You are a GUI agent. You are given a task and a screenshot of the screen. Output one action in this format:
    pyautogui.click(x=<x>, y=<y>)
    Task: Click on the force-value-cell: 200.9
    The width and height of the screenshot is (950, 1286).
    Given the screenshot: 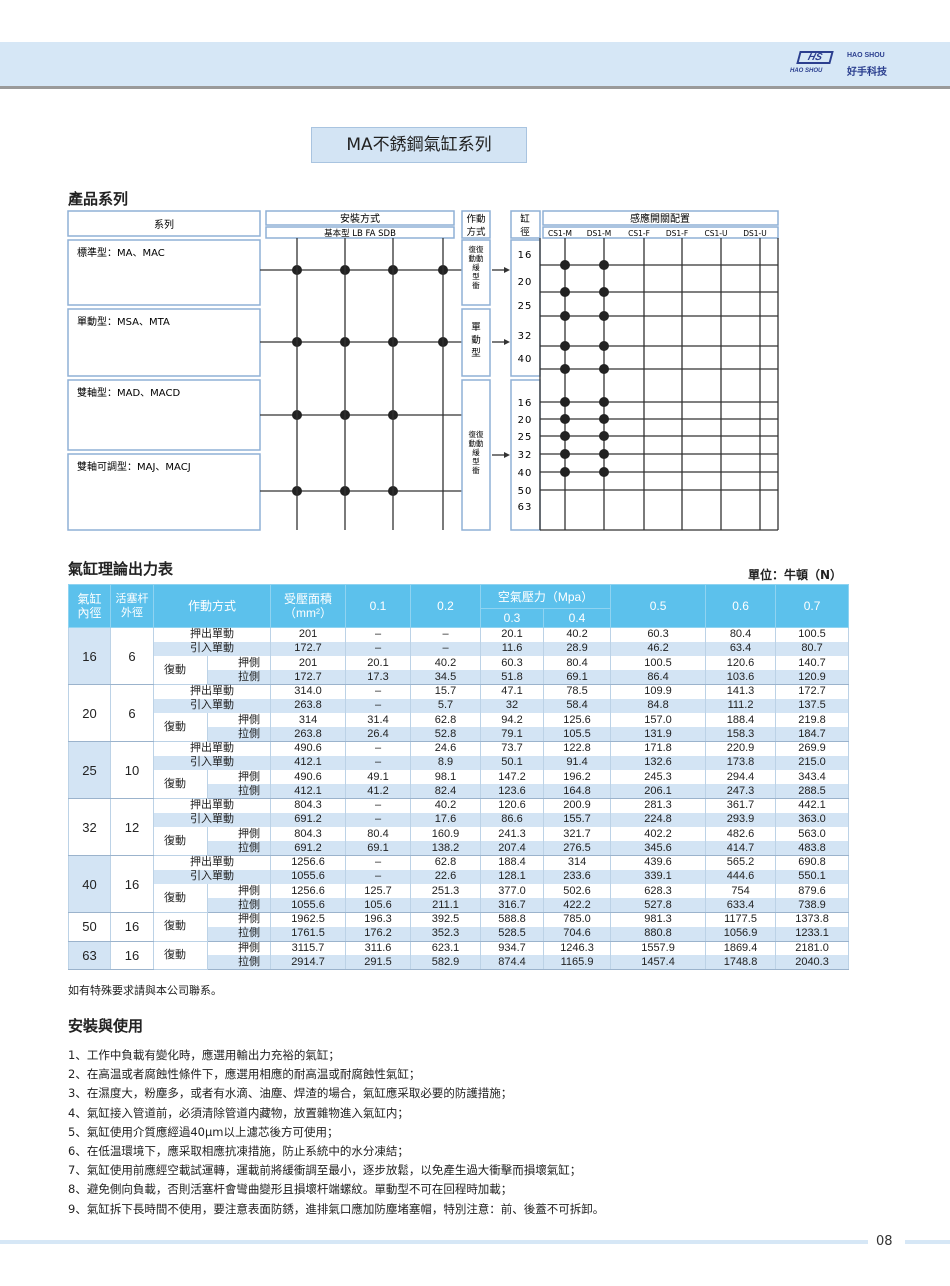 What is the action you would take?
    pyautogui.click(x=577, y=805)
    